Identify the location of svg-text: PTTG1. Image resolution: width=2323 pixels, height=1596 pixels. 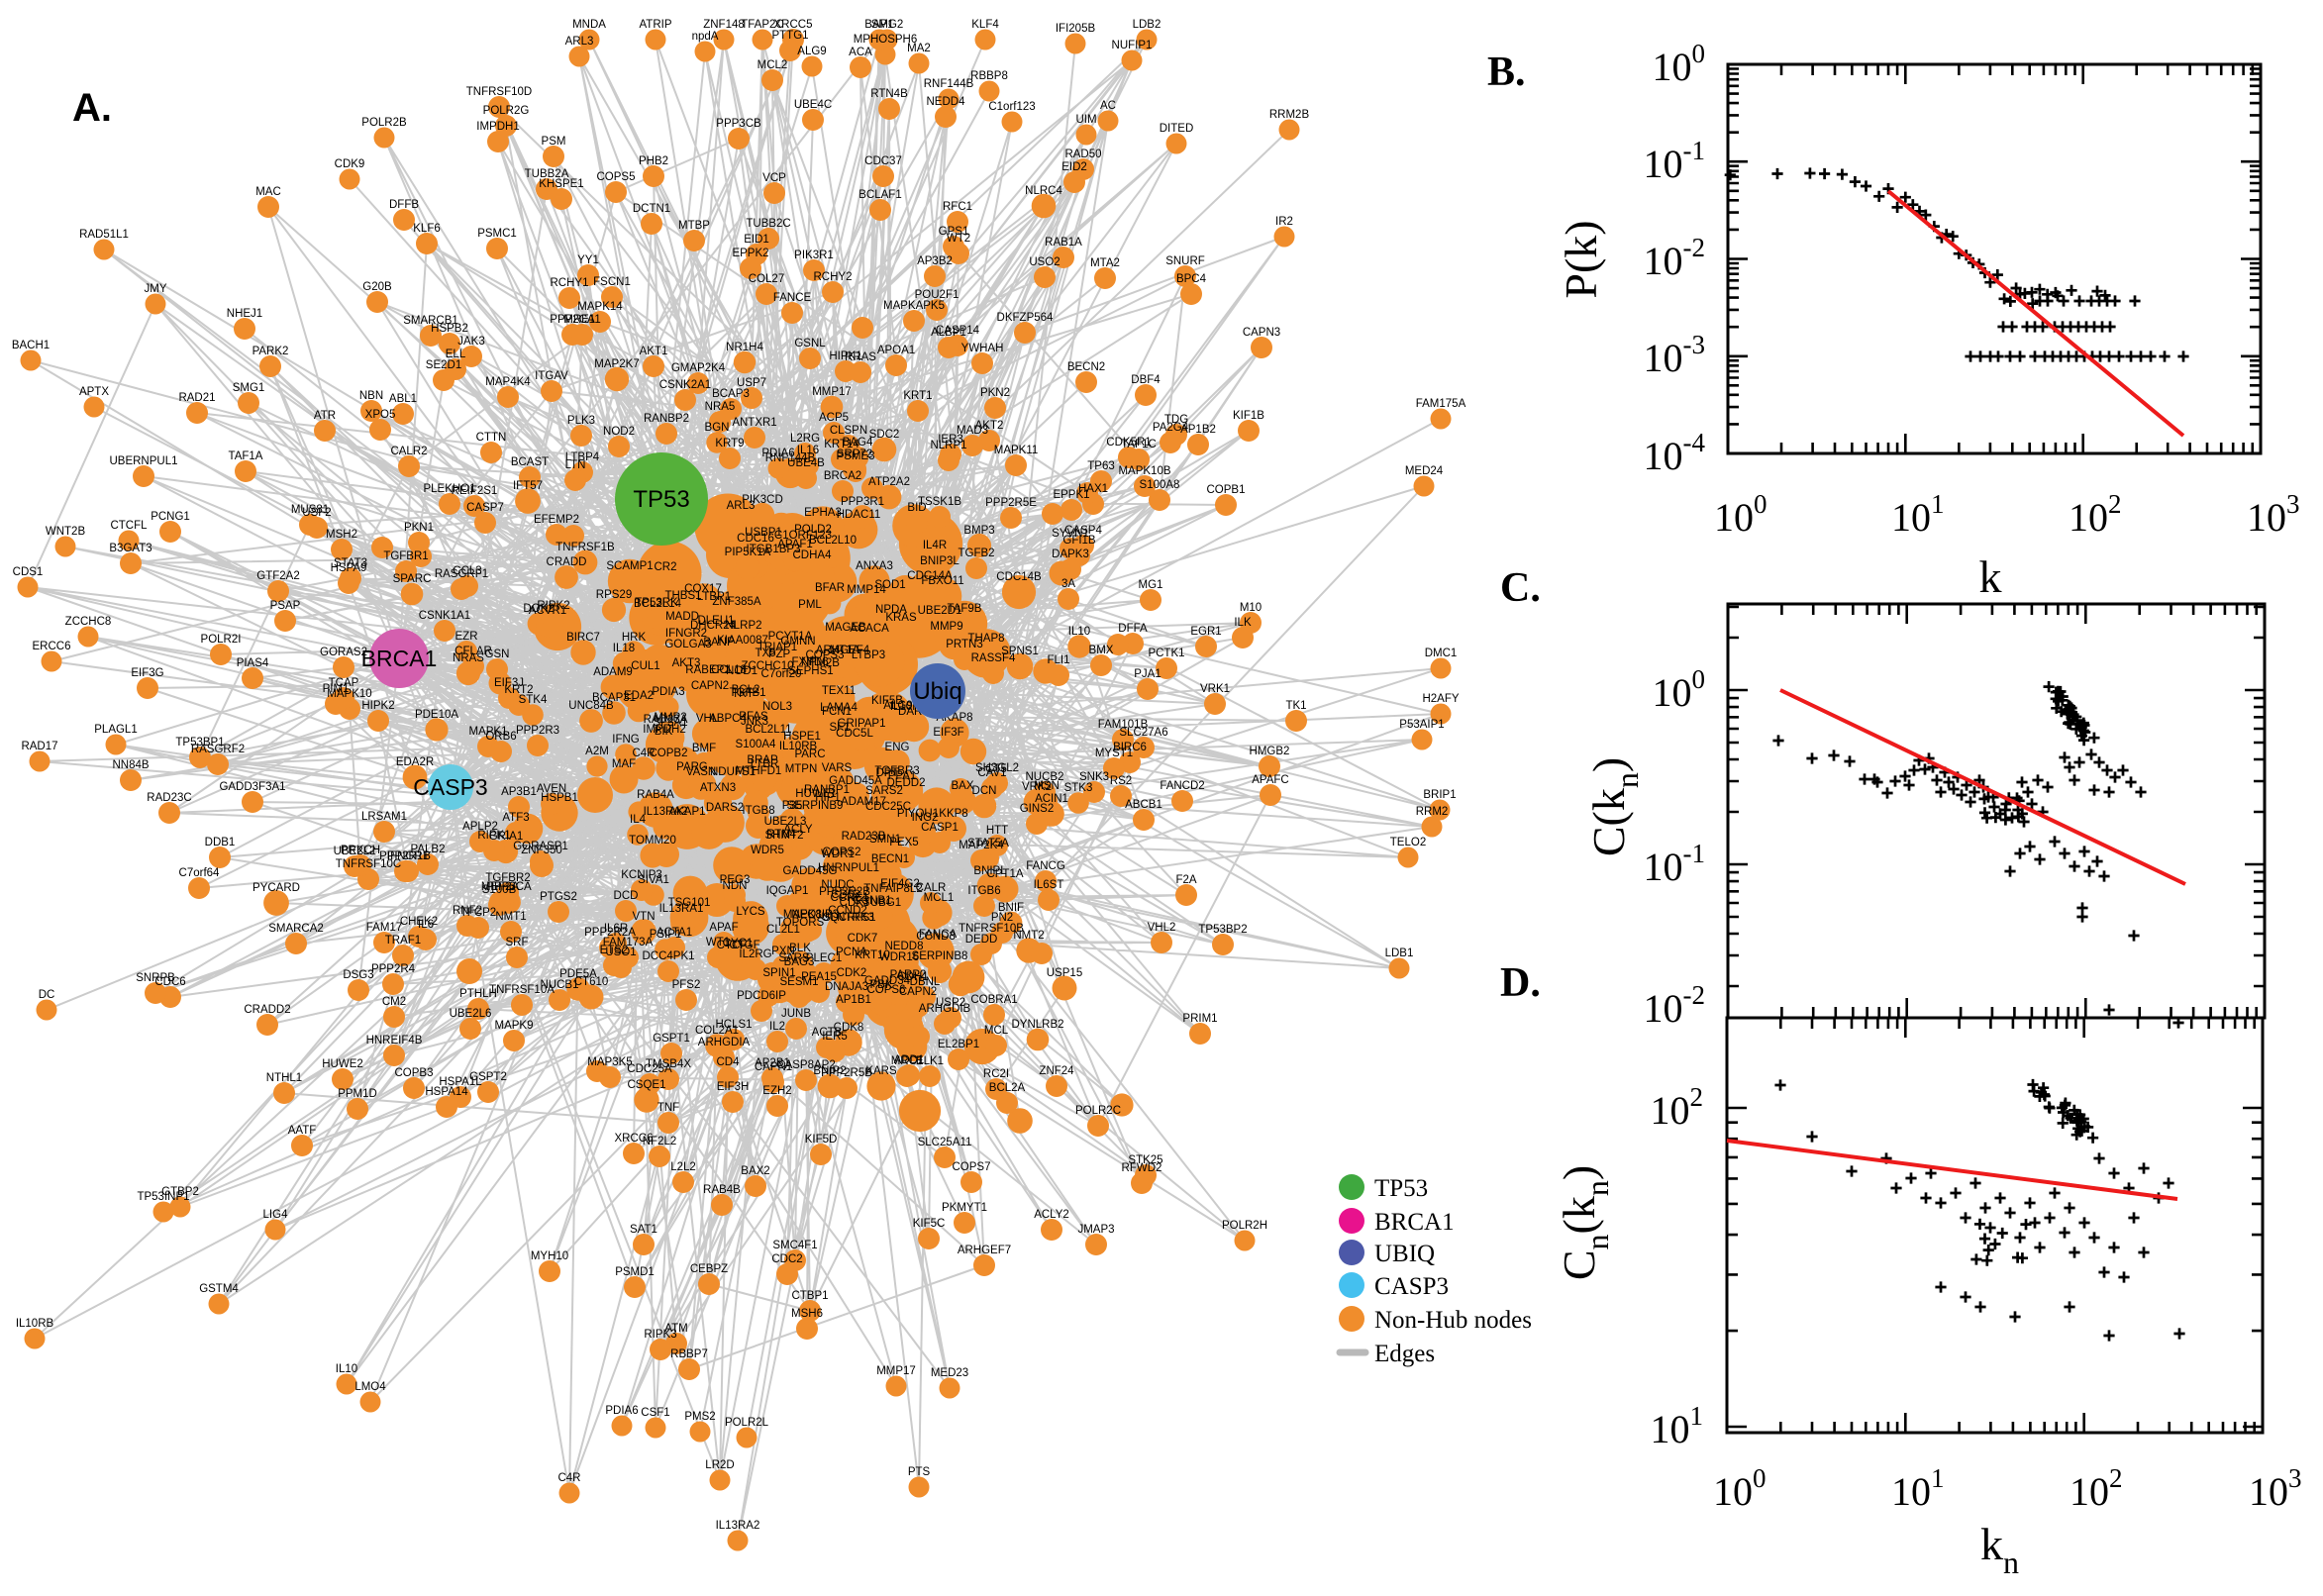
(789, 36).